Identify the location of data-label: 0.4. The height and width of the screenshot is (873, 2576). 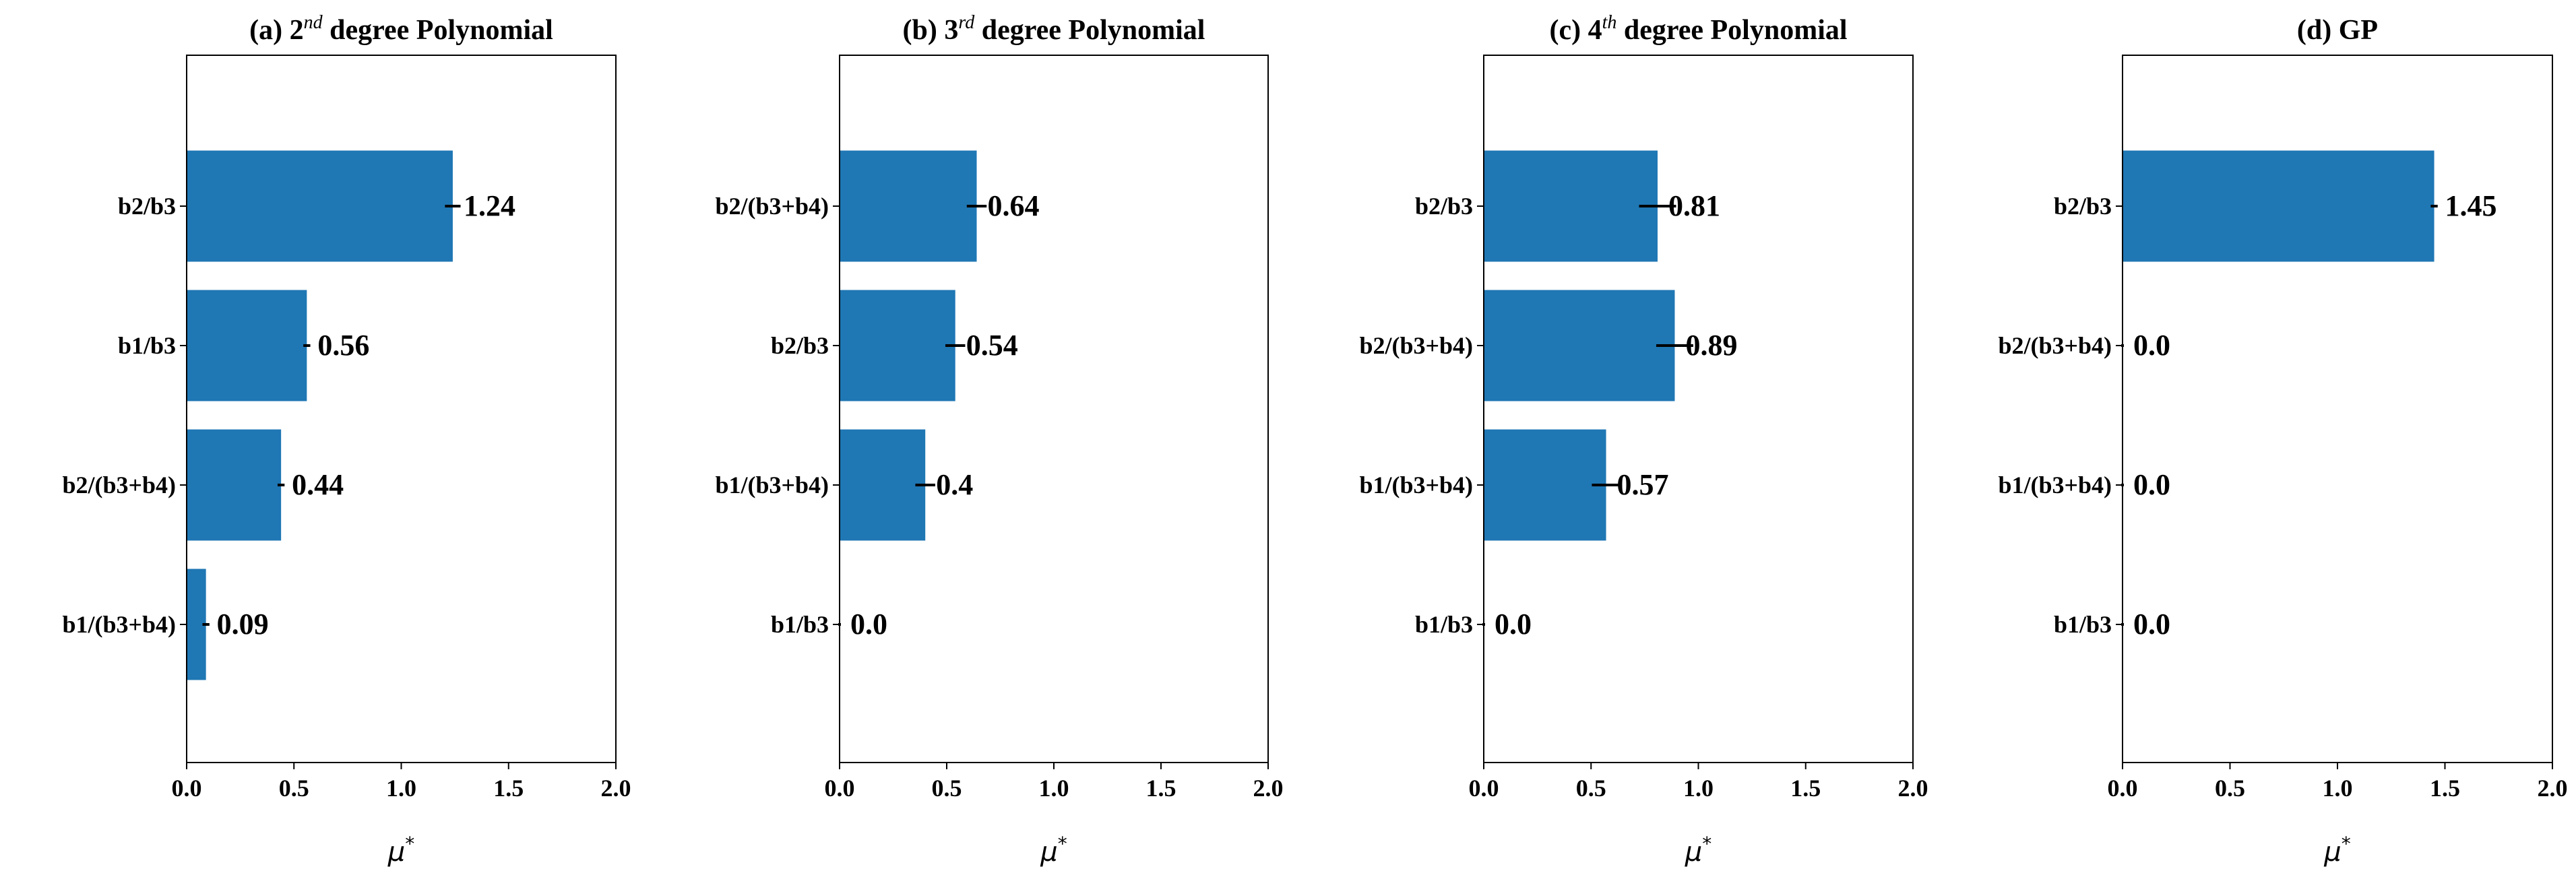
(954, 484).